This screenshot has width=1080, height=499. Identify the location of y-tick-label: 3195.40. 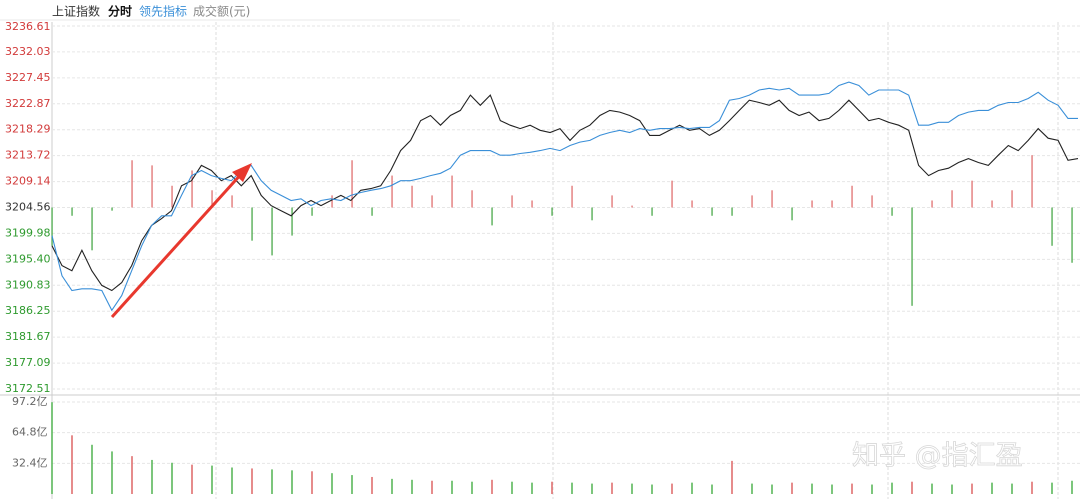
(28, 258).